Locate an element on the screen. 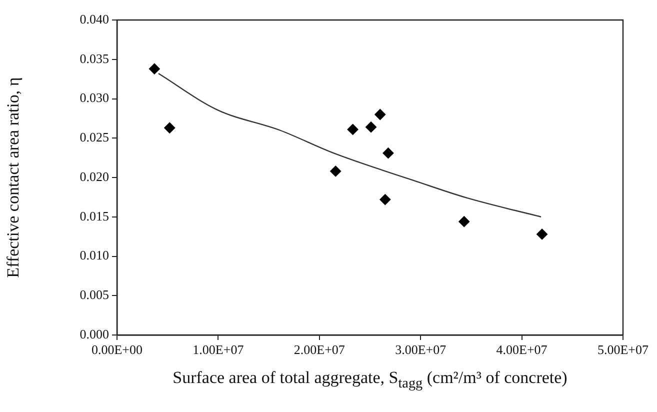 The image size is (657, 412). x-tick-label: 0.00E+00 is located at coordinates (117, 350).